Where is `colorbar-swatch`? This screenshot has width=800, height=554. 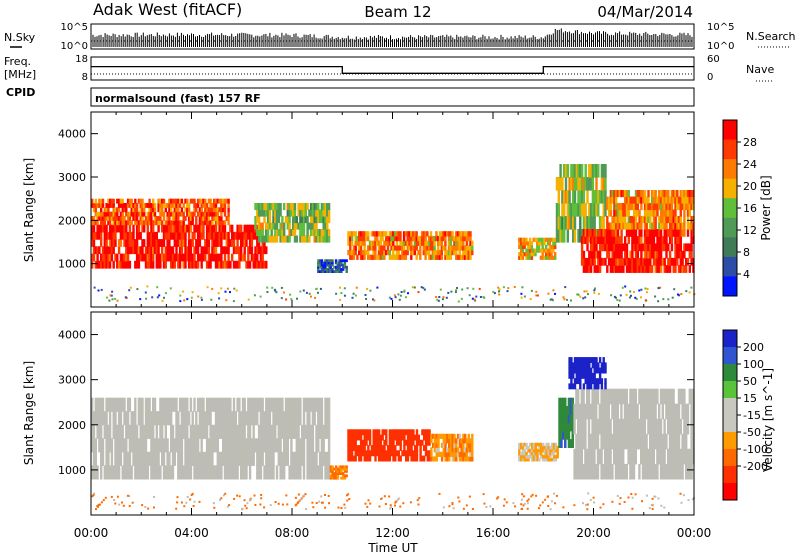 colorbar-swatch is located at coordinates (730, 227).